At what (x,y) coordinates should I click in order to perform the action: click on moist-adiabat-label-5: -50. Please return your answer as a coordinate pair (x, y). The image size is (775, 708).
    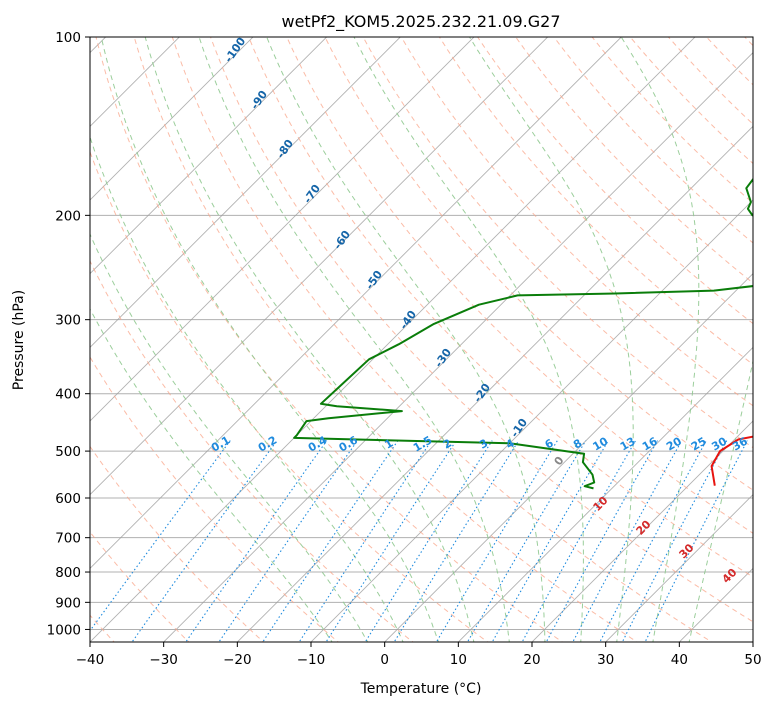
    Looking at the image, I should click on (374, 280).